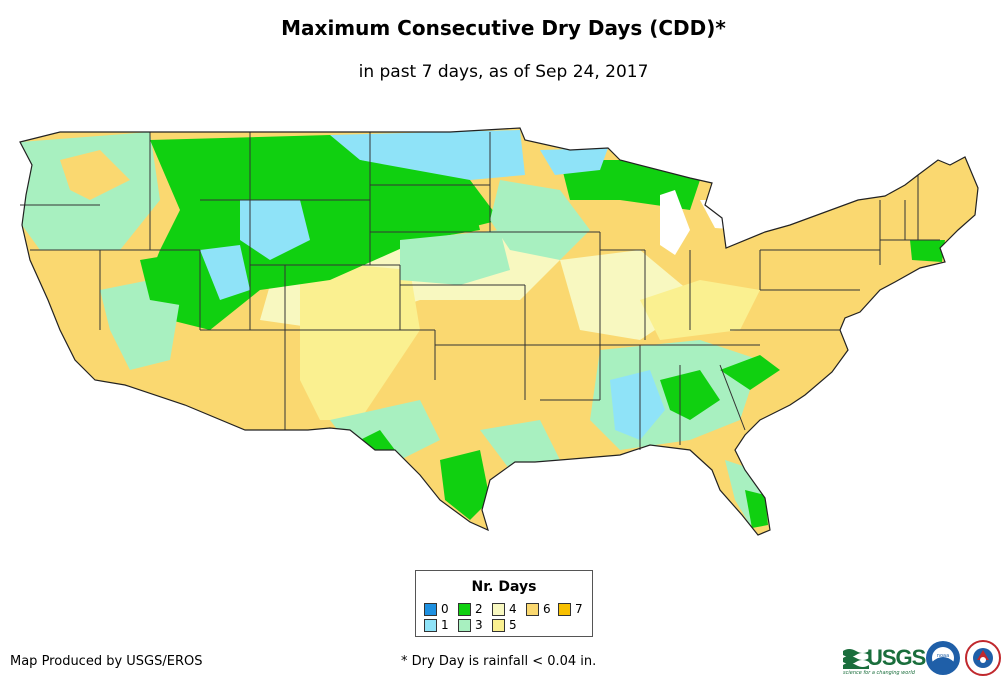 Image resolution: width=1007 pixels, height=691 pixels. What do you see at coordinates (513, 625) in the screenshot?
I see `legend-label-5: 5` at bounding box center [513, 625].